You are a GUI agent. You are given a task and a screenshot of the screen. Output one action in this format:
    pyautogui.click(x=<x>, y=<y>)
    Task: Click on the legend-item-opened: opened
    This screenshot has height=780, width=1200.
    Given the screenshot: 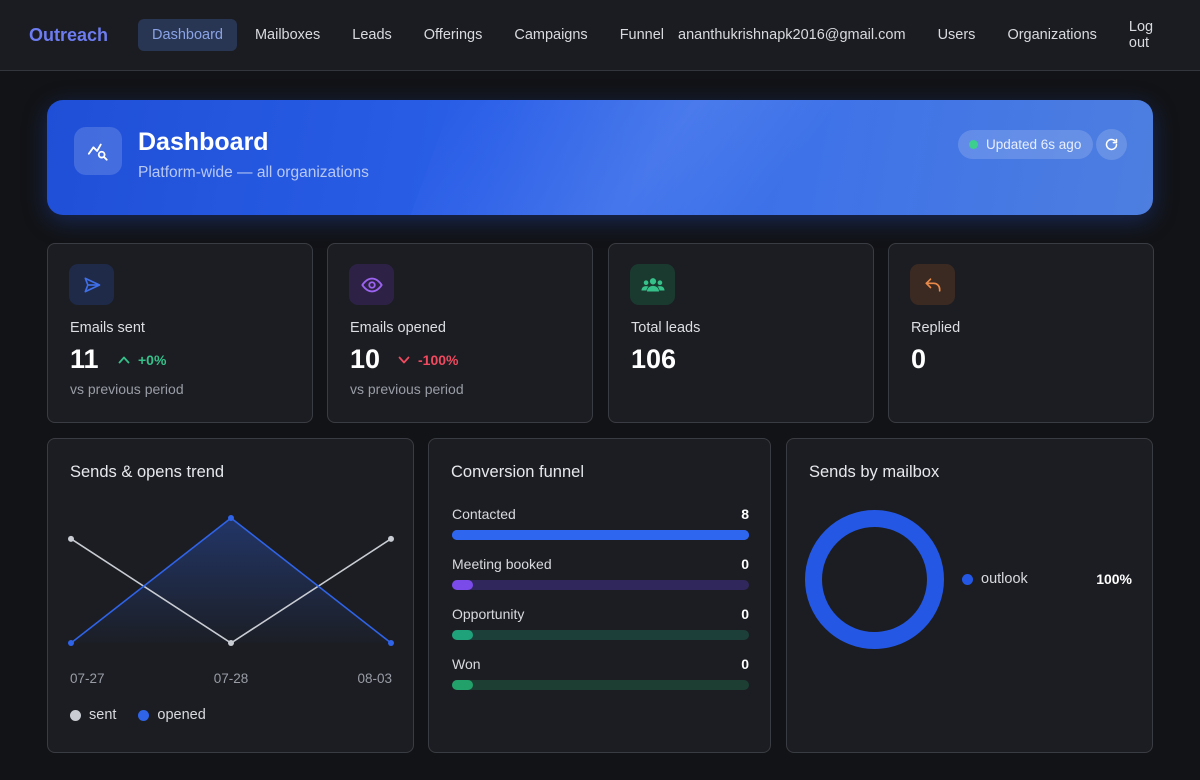 What is the action you would take?
    pyautogui.click(x=172, y=715)
    